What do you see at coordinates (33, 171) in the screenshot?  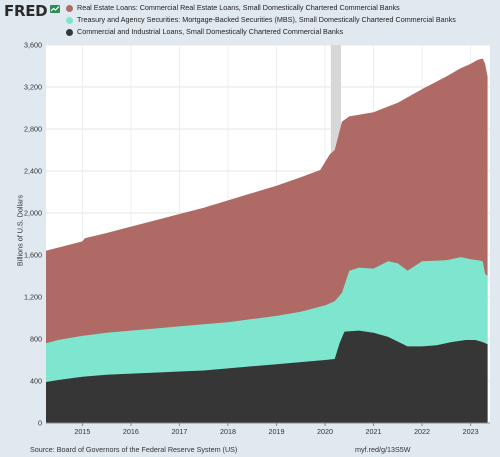 I see `y-tick-label: 2,400` at bounding box center [33, 171].